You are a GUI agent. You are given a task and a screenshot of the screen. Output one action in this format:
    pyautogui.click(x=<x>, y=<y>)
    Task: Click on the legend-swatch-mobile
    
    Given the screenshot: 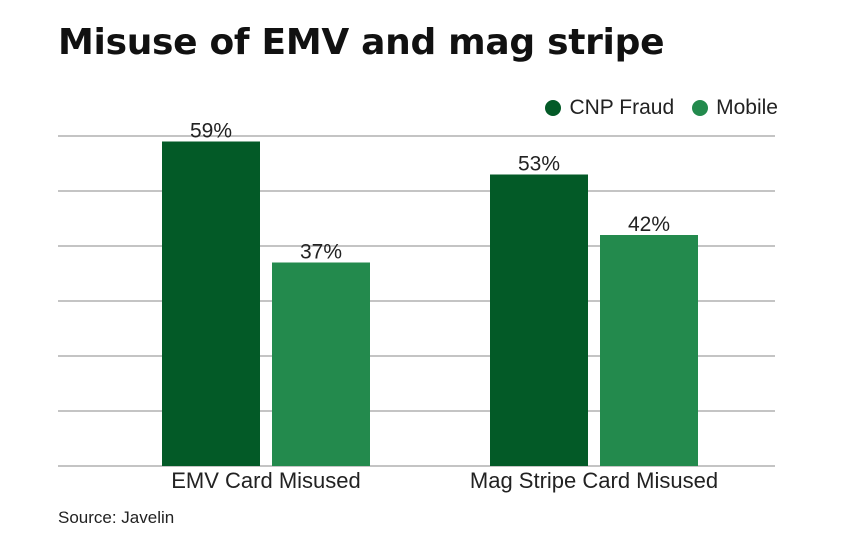 What is the action you would take?
    pyautogui.click(x=700, y=108)
    